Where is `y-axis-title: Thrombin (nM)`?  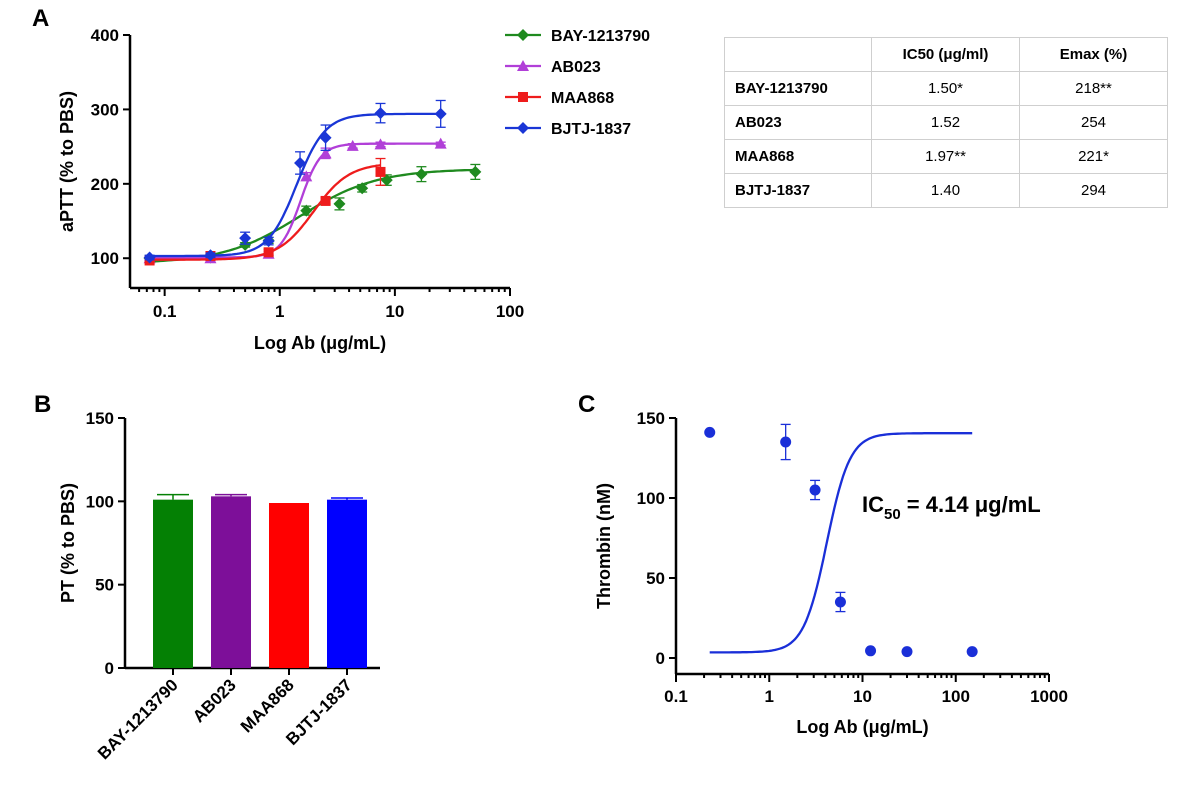
y-axis-title: Thrombin (nM) is located at coordinates (604, 546).